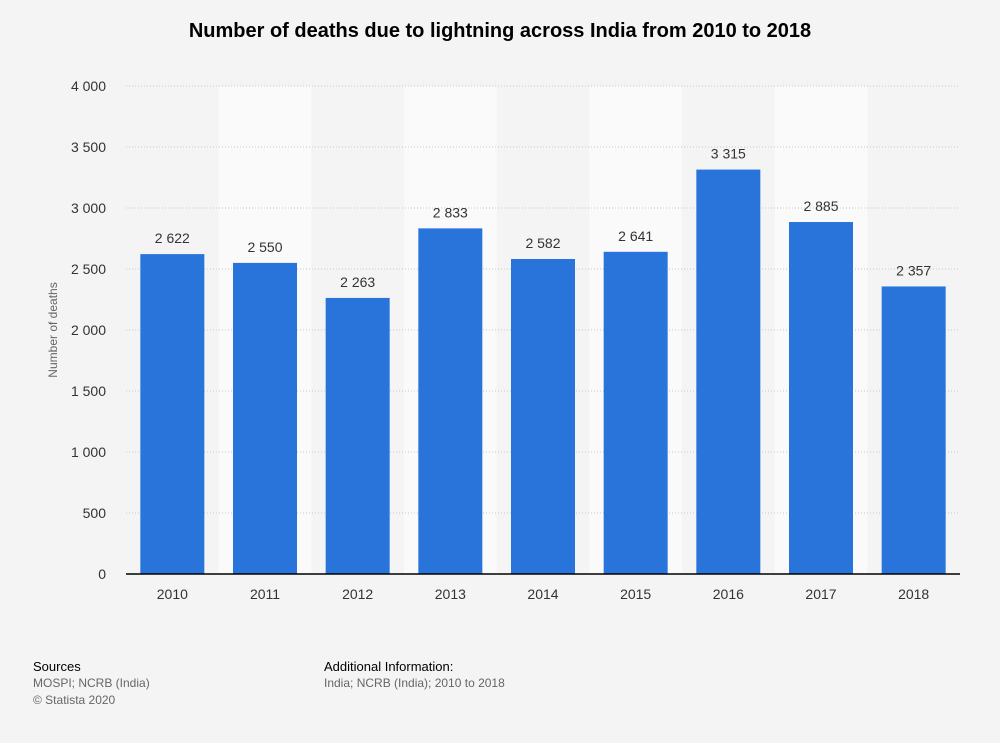 The height and width of the screenshot is (743, 1000). Describe the element at coordinates (450, 594) in the screenshot. I see `x-tick-label-2013: 2013` at that location.